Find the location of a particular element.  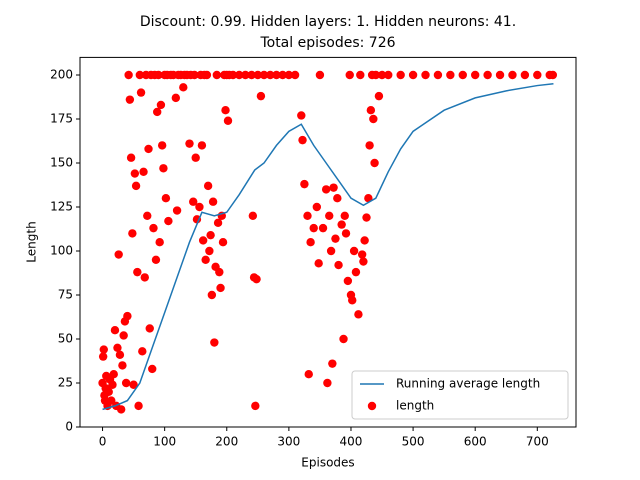

x-tick-label: 200 is located at coordinates (226, 442).